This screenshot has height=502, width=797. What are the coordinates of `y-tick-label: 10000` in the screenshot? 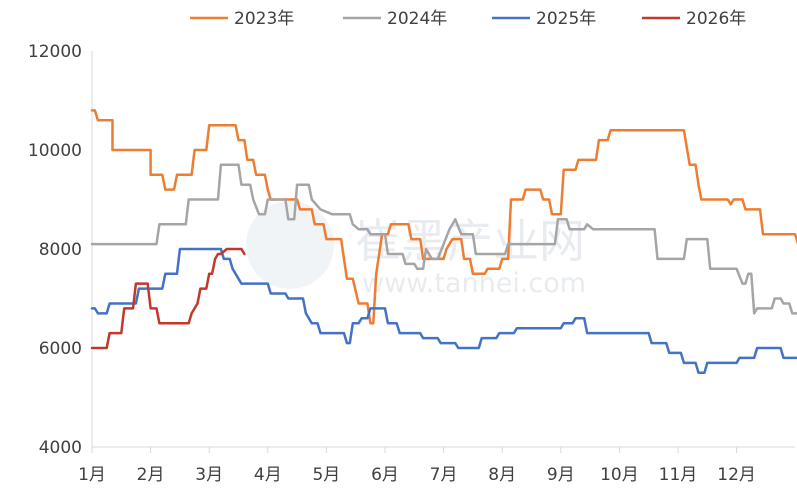 It's located at (55, 151).